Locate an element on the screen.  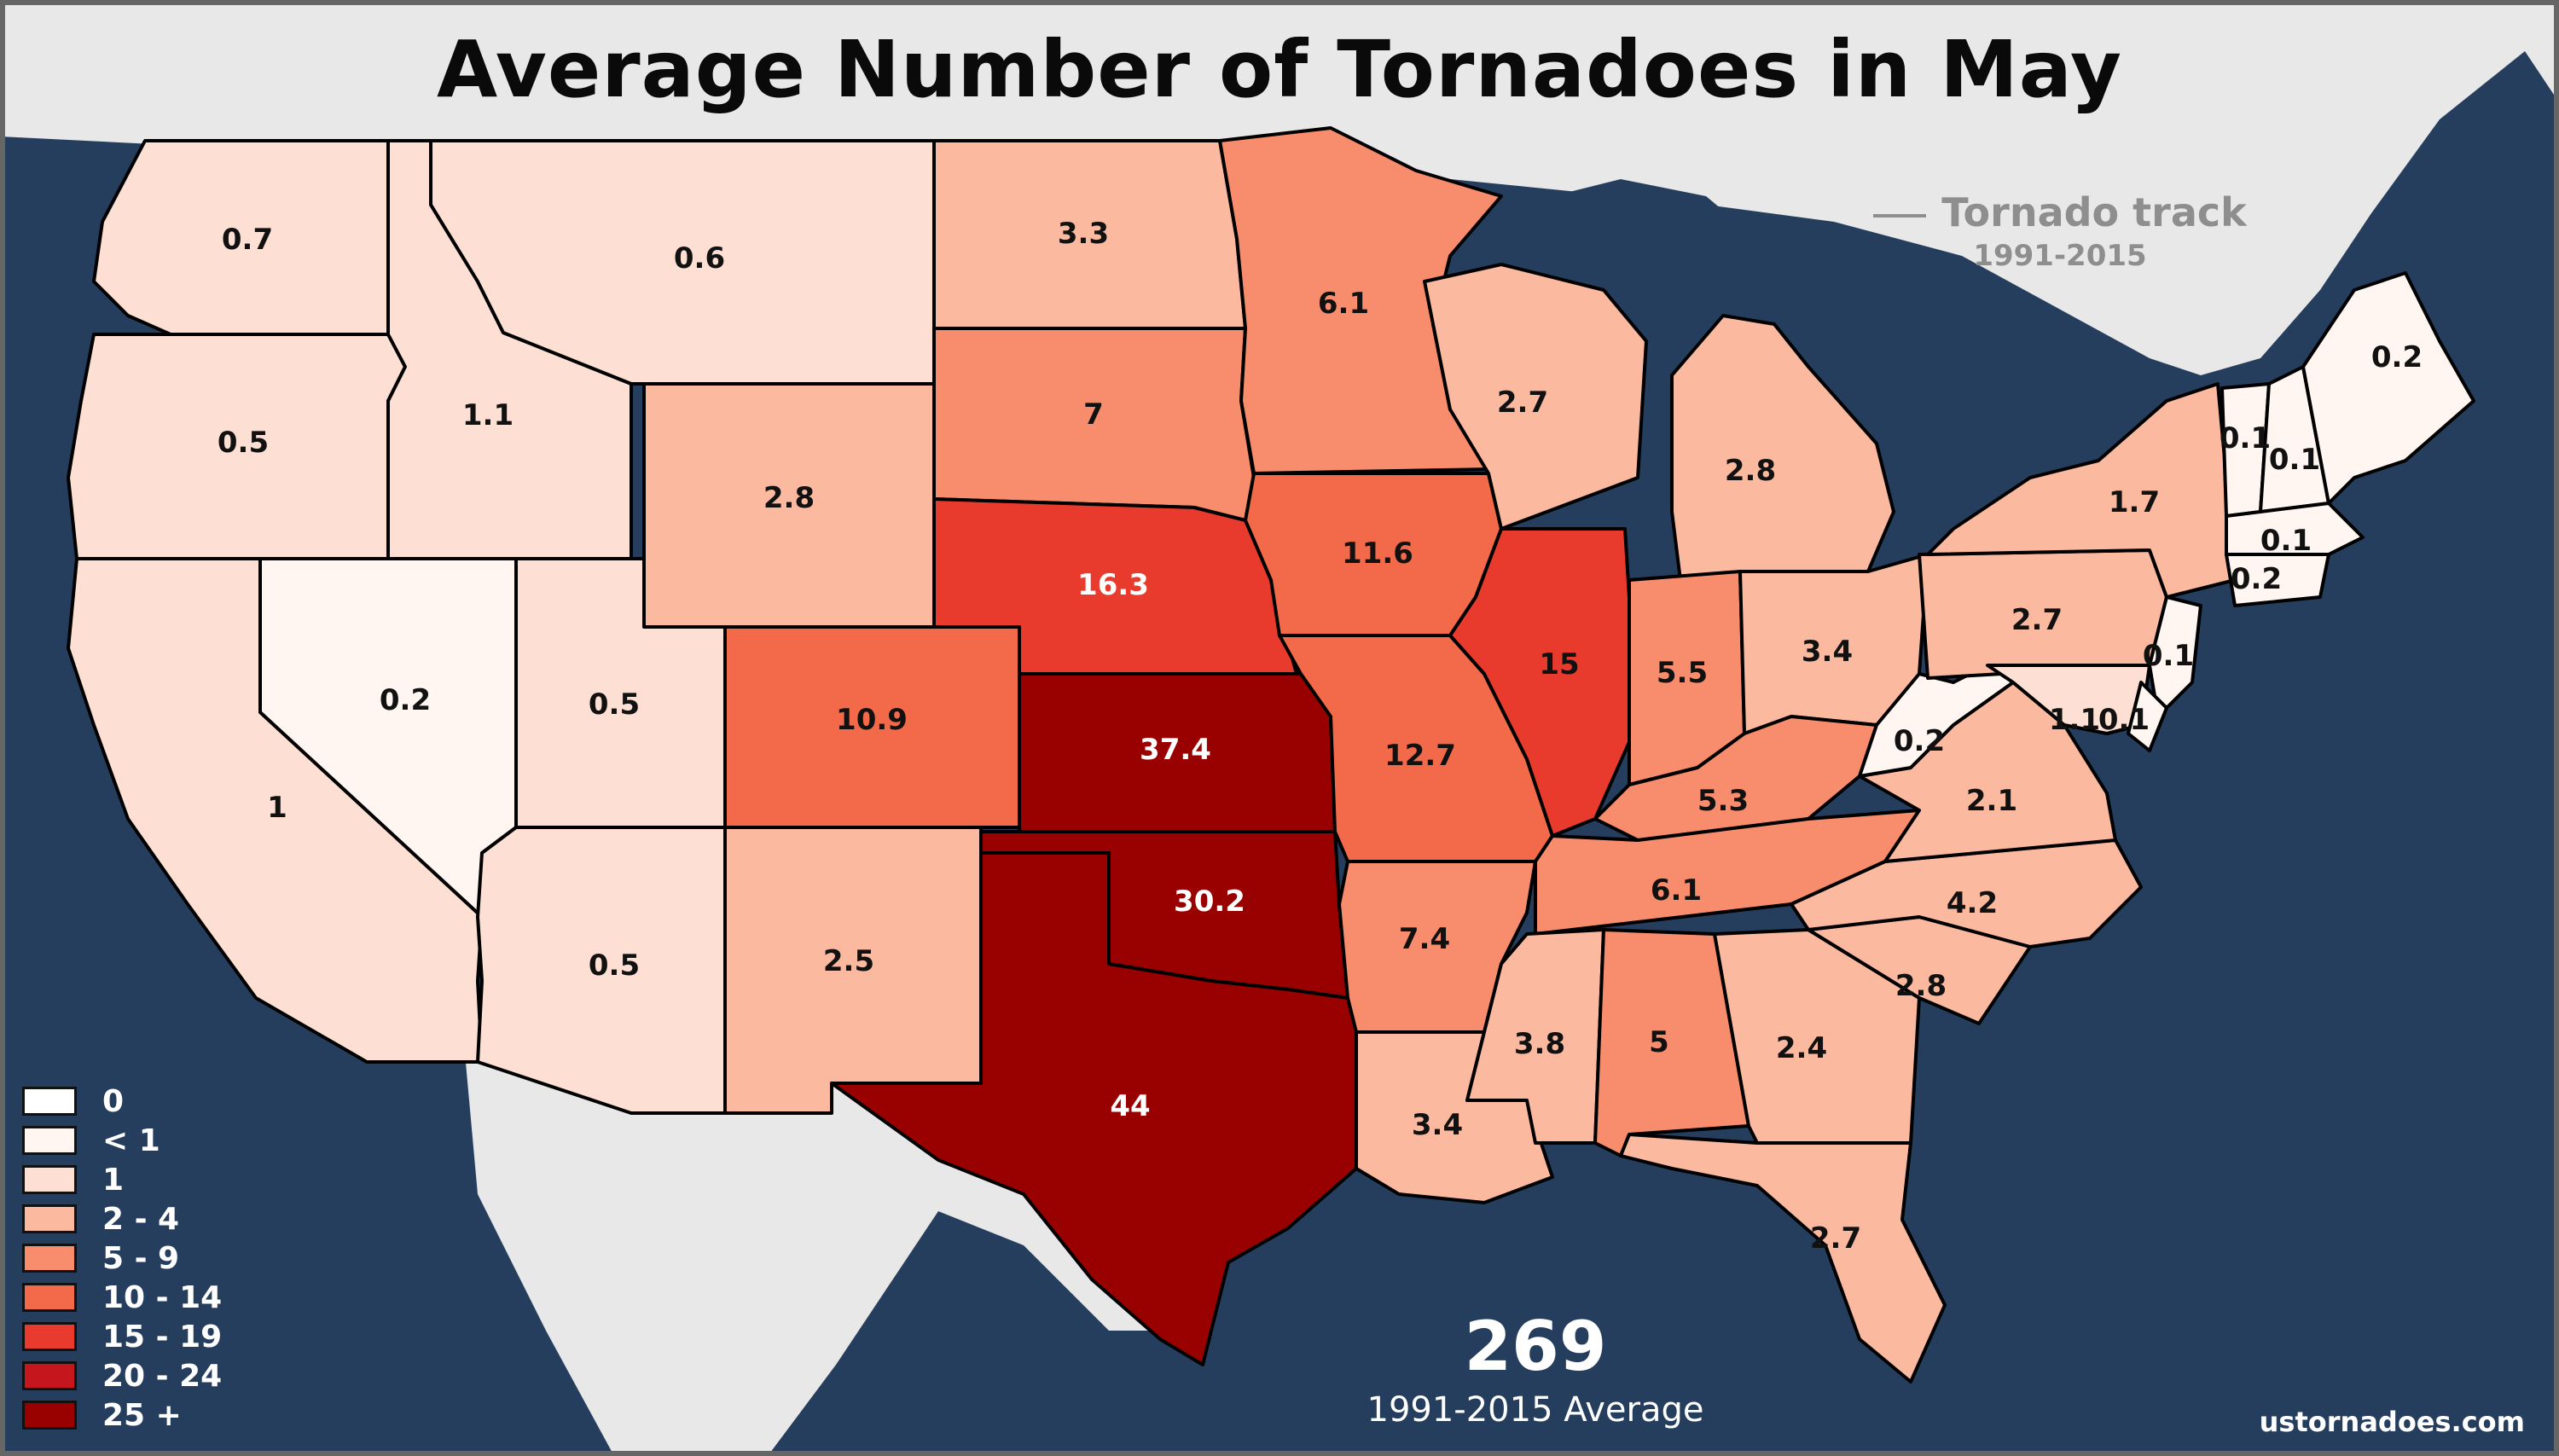
label-connecticut: 0.2 is located at coordinates (2256, 579).